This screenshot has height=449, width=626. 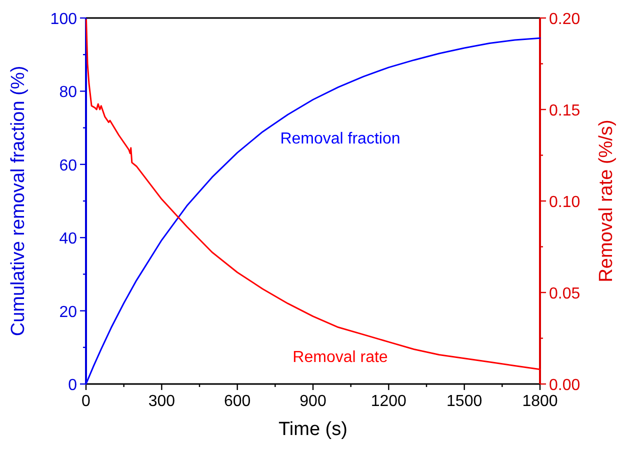 What do you see at coordinates (564, 111) in the screenshot?
I see `y2-tick-label: 0.15` at bounding box center [564, 111].